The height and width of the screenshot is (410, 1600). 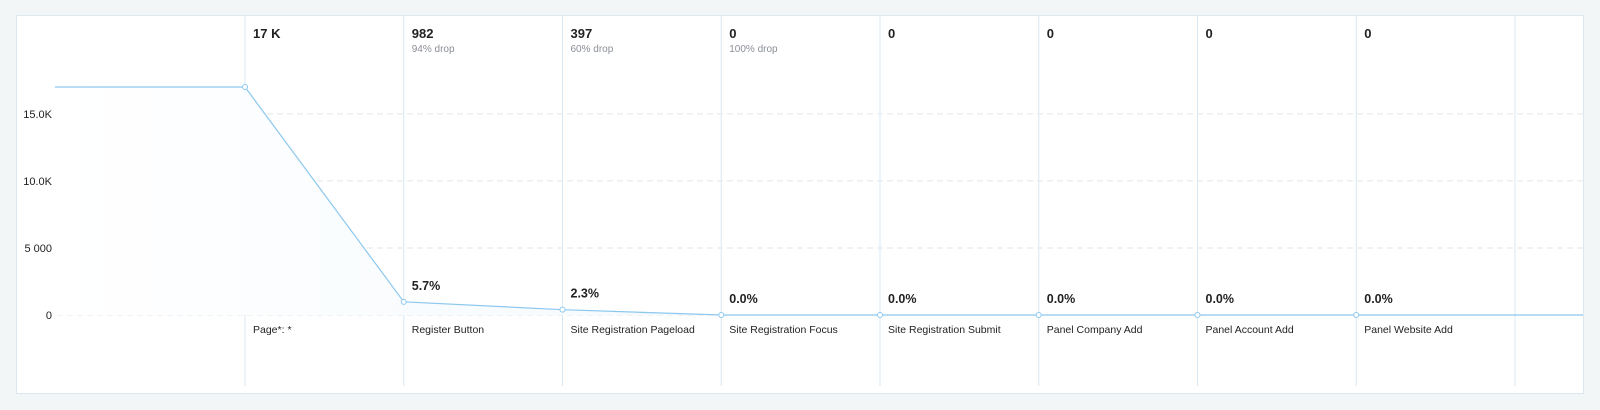 What do you see at coordinates (37, 182) in the screenshot?
I see `y-tick-label: 10.0K` at bounding box center [37, 182].